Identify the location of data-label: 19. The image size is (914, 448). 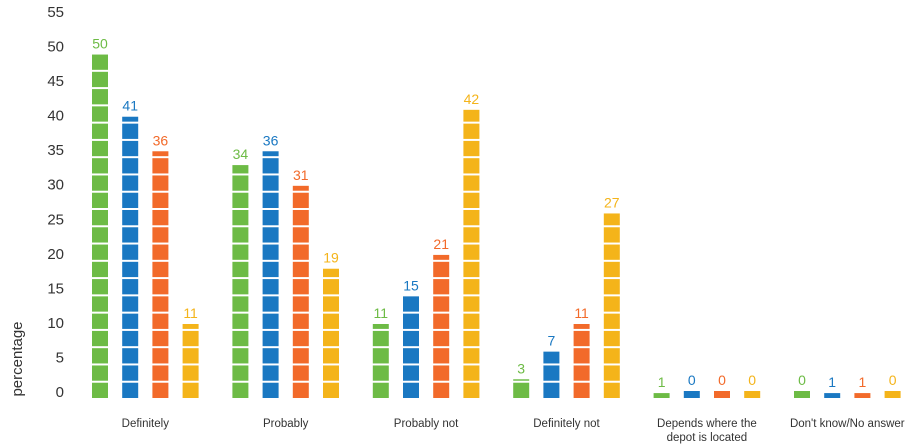
(331, 258).